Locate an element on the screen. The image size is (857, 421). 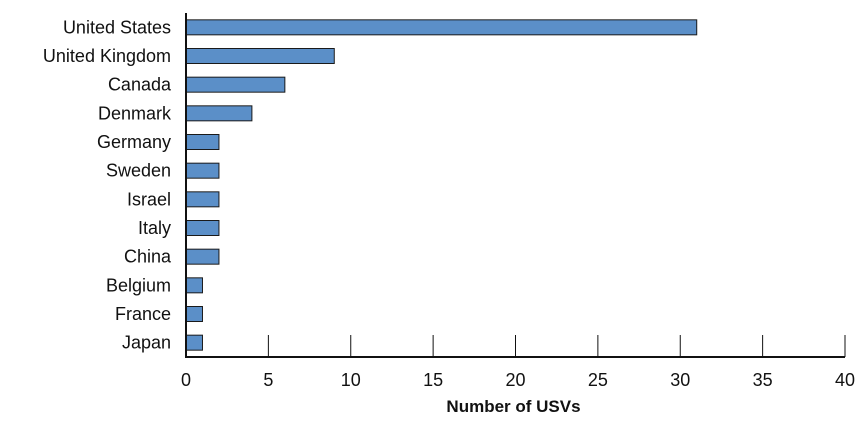
category-label: Canada is located at coordinates (140, 85).